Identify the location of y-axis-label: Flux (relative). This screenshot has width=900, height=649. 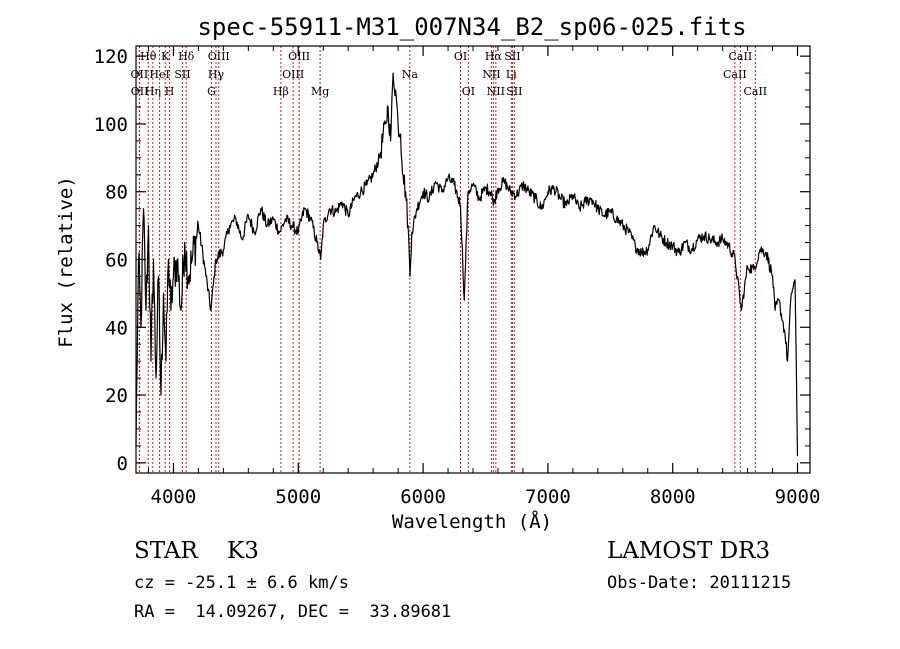
(66, 262).